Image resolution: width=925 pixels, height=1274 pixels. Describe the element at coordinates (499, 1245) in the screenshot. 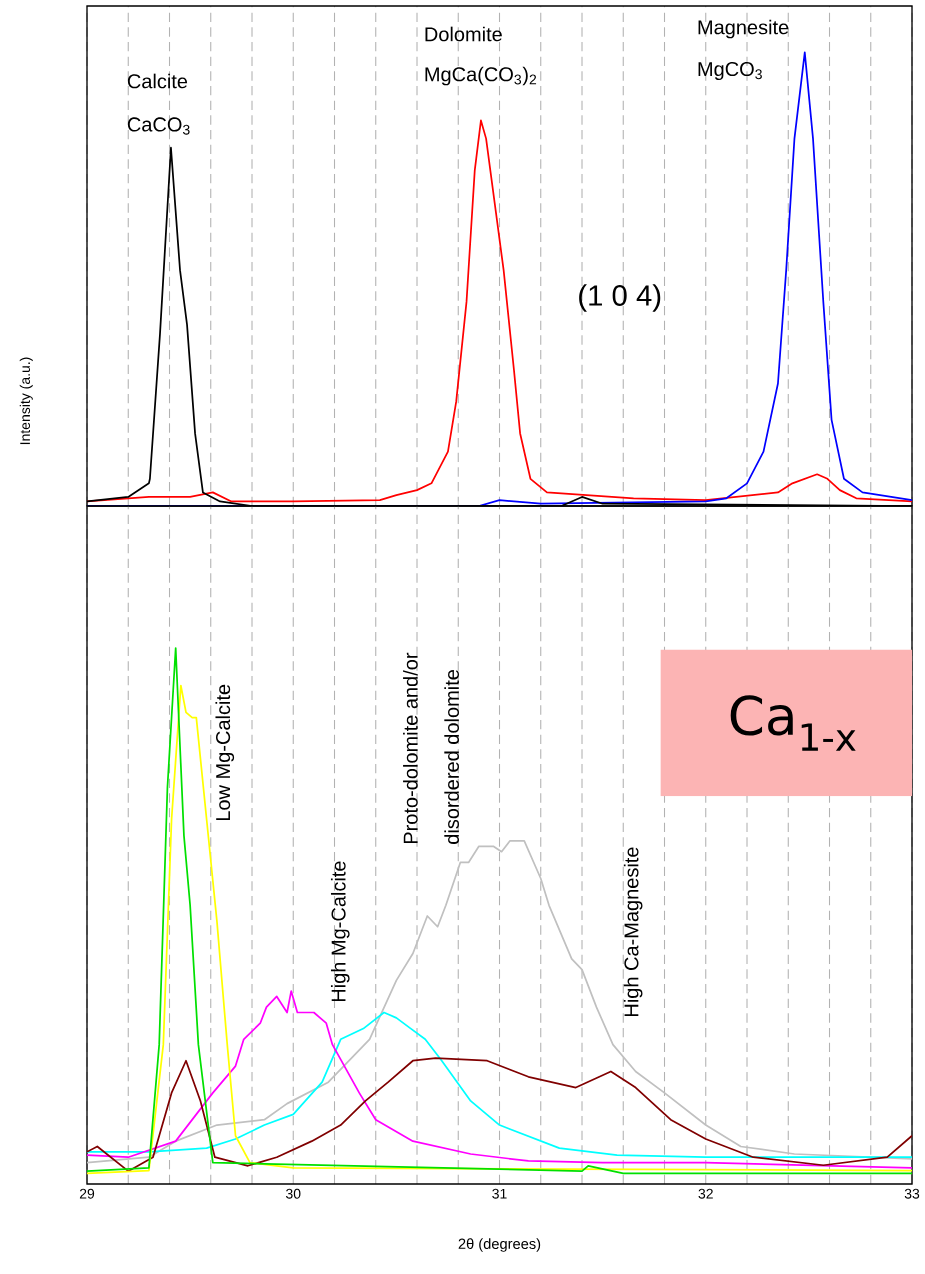

I see `x-axis-title: 2θ (degrees)` at that location.